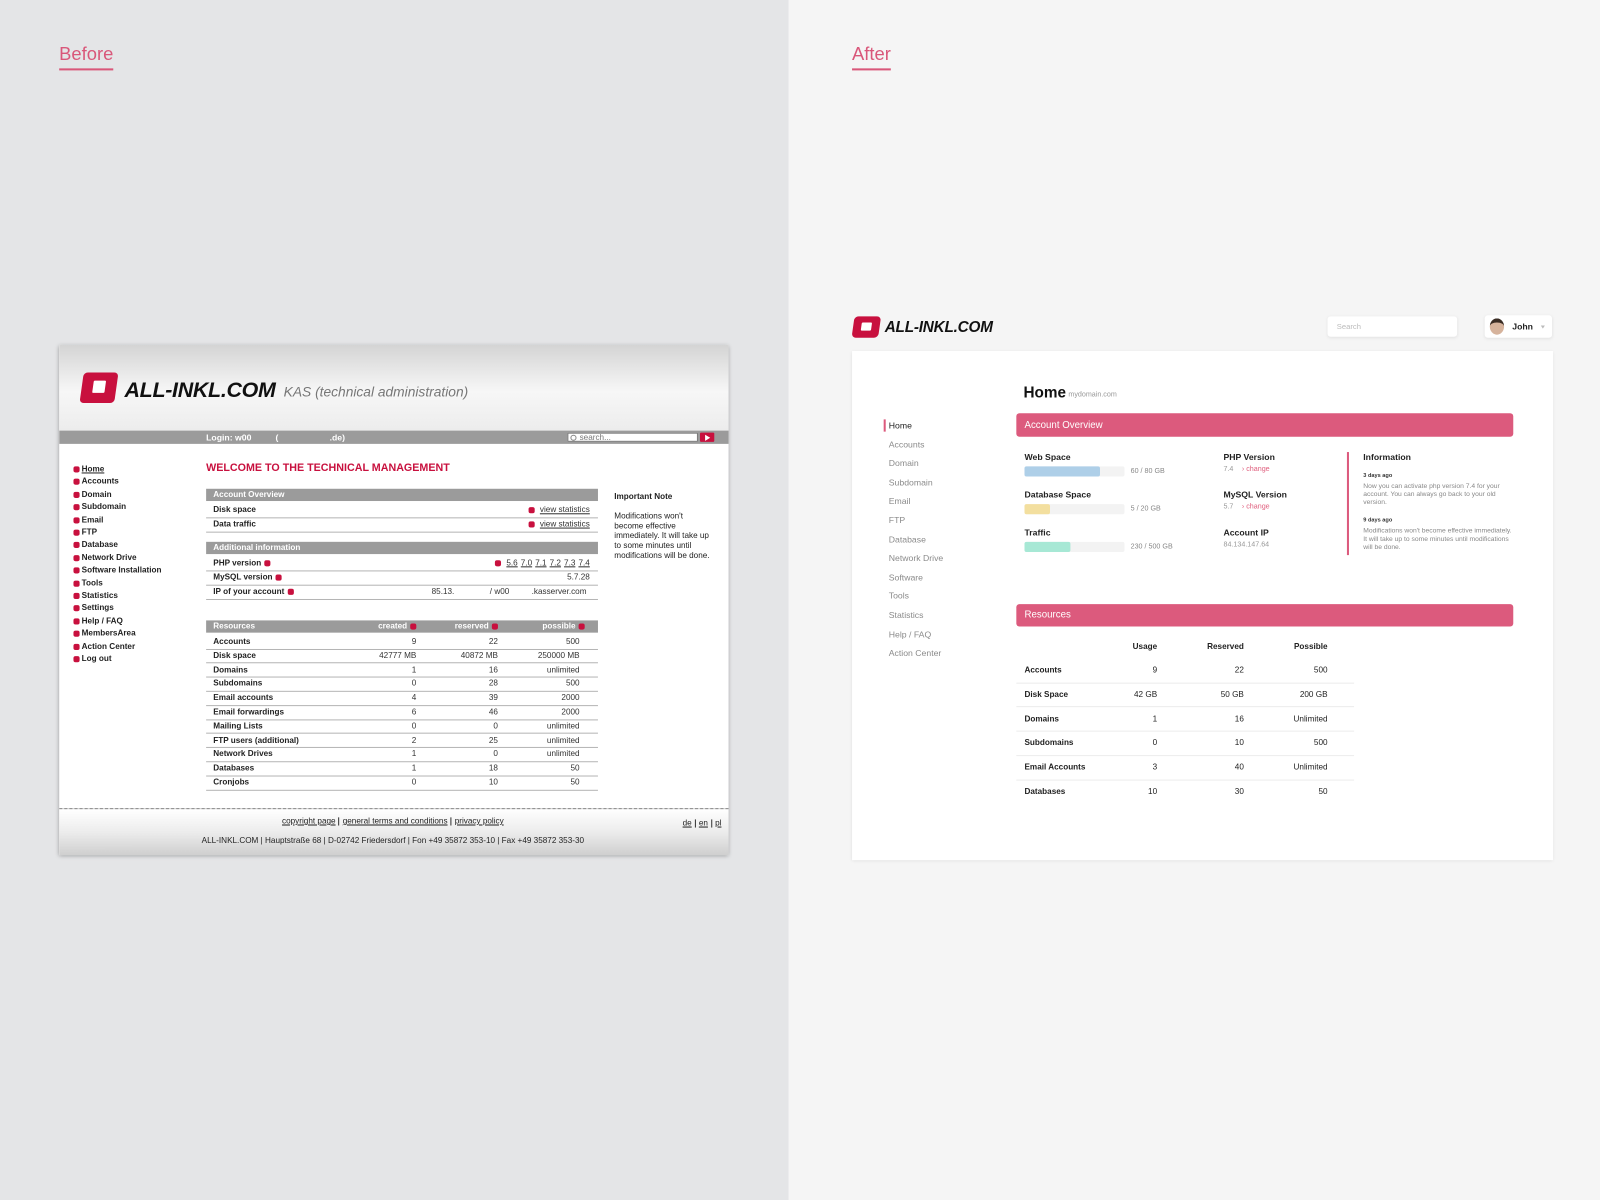 The image size is (1600, 1200). I want to click on footer, so click(394, 832).